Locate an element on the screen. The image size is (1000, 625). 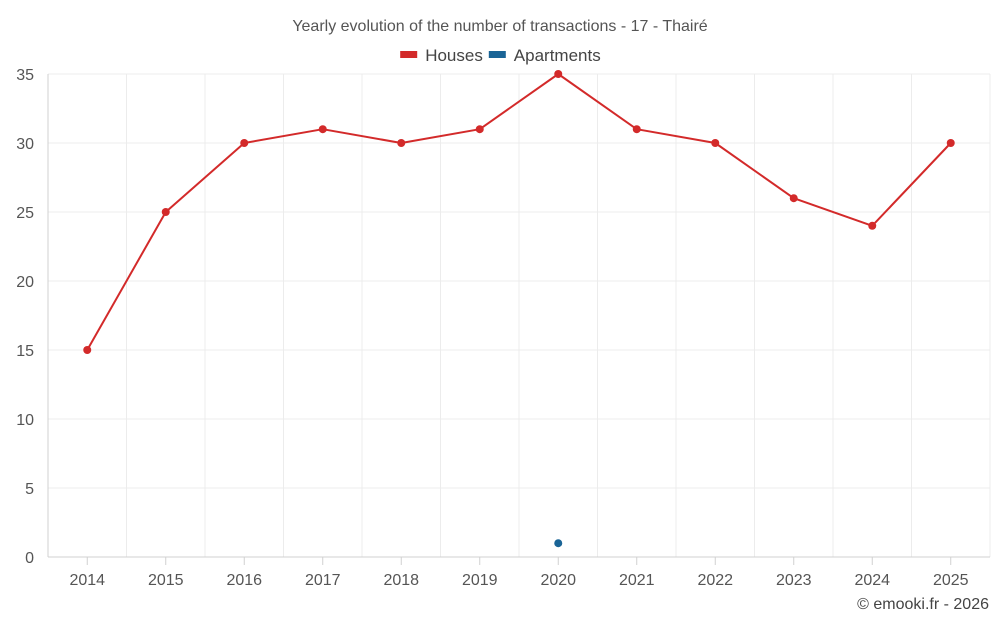
y-tick-label: 30 is located at coordinates (25, 144).